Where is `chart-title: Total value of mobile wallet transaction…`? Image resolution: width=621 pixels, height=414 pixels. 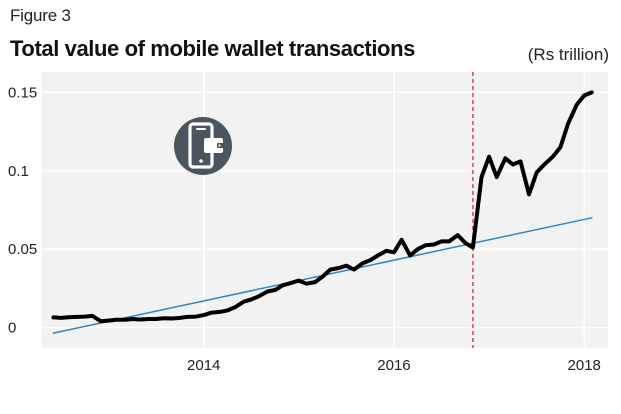 chart-title: Total value of mobile wallet transaction… is located at coordinates (212, 48).